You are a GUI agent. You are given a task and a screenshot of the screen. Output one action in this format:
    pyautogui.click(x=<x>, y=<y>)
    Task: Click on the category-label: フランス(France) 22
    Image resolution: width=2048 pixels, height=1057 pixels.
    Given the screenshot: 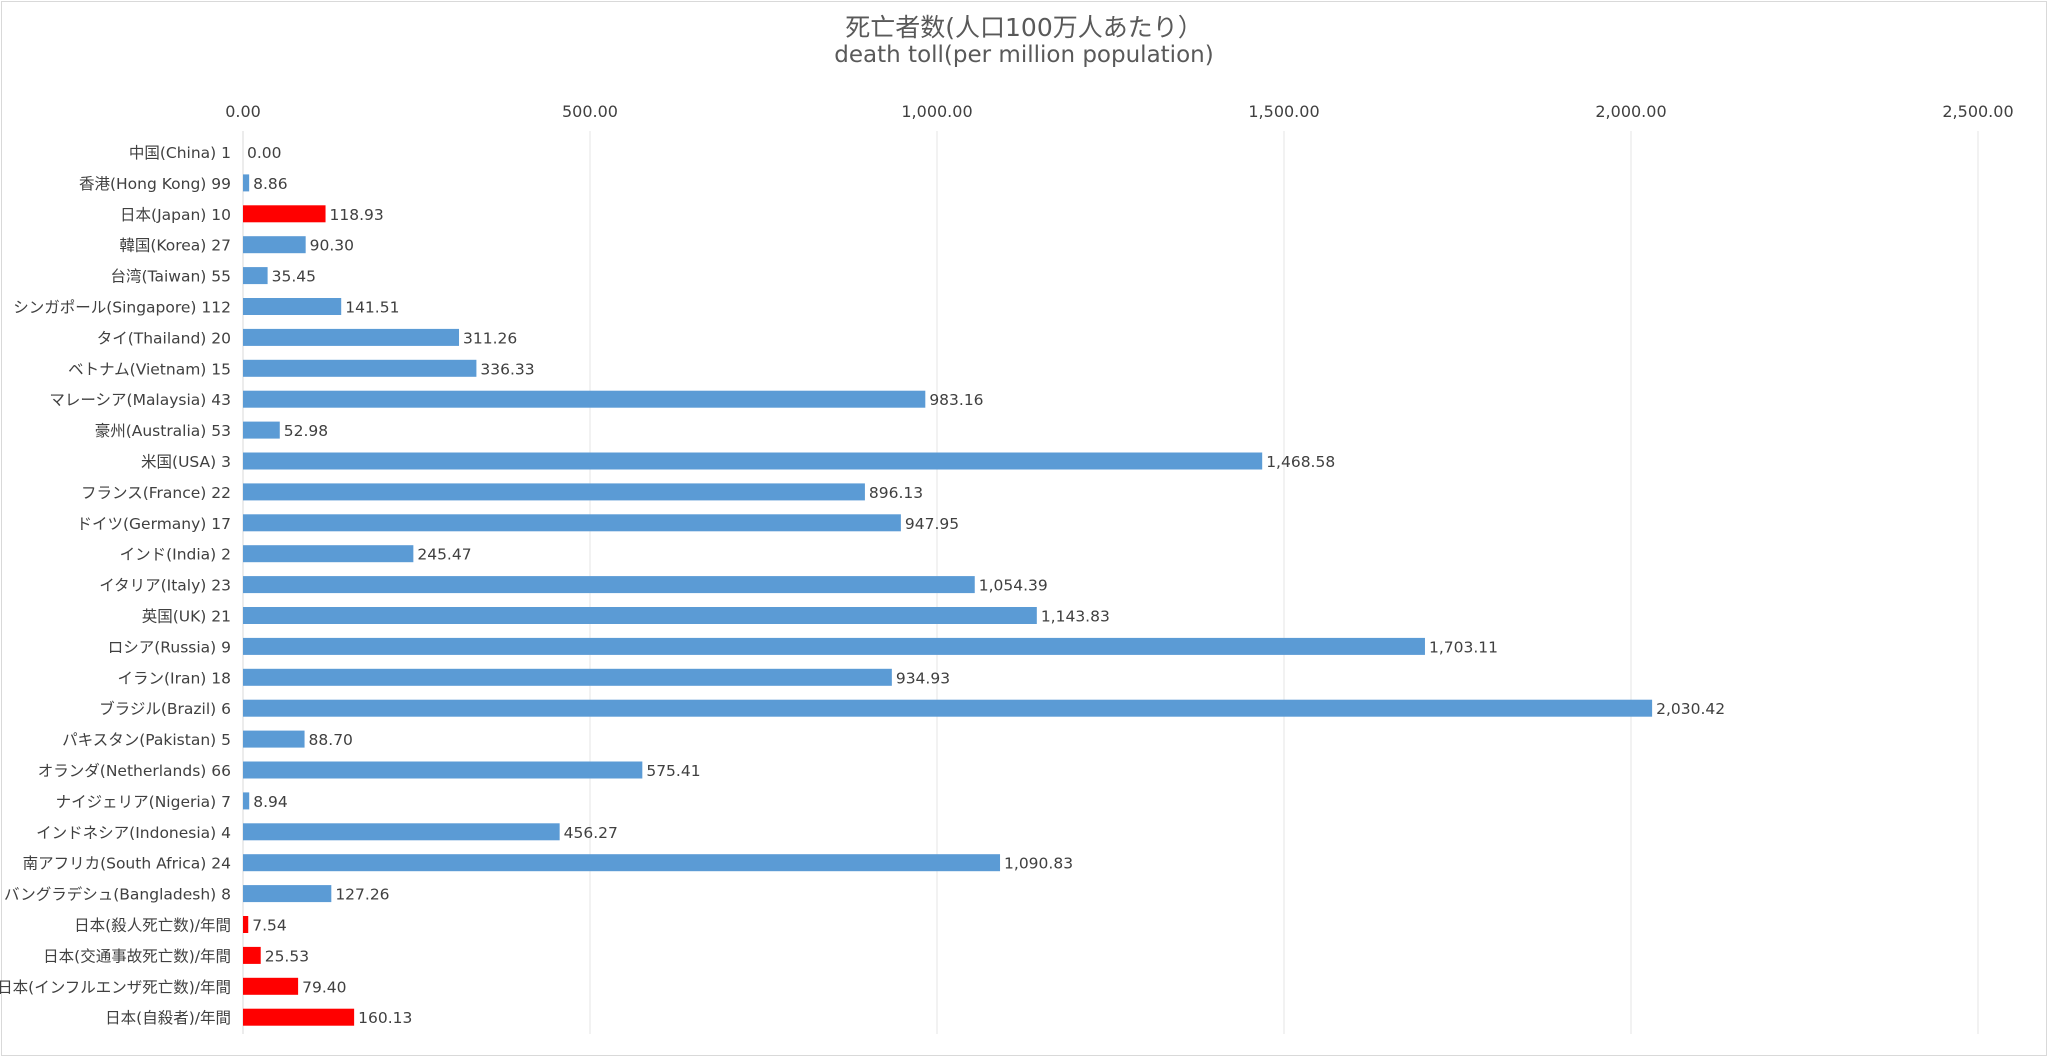 What is the action you would take?
    pyautogui.click(x=156, y=493)
    